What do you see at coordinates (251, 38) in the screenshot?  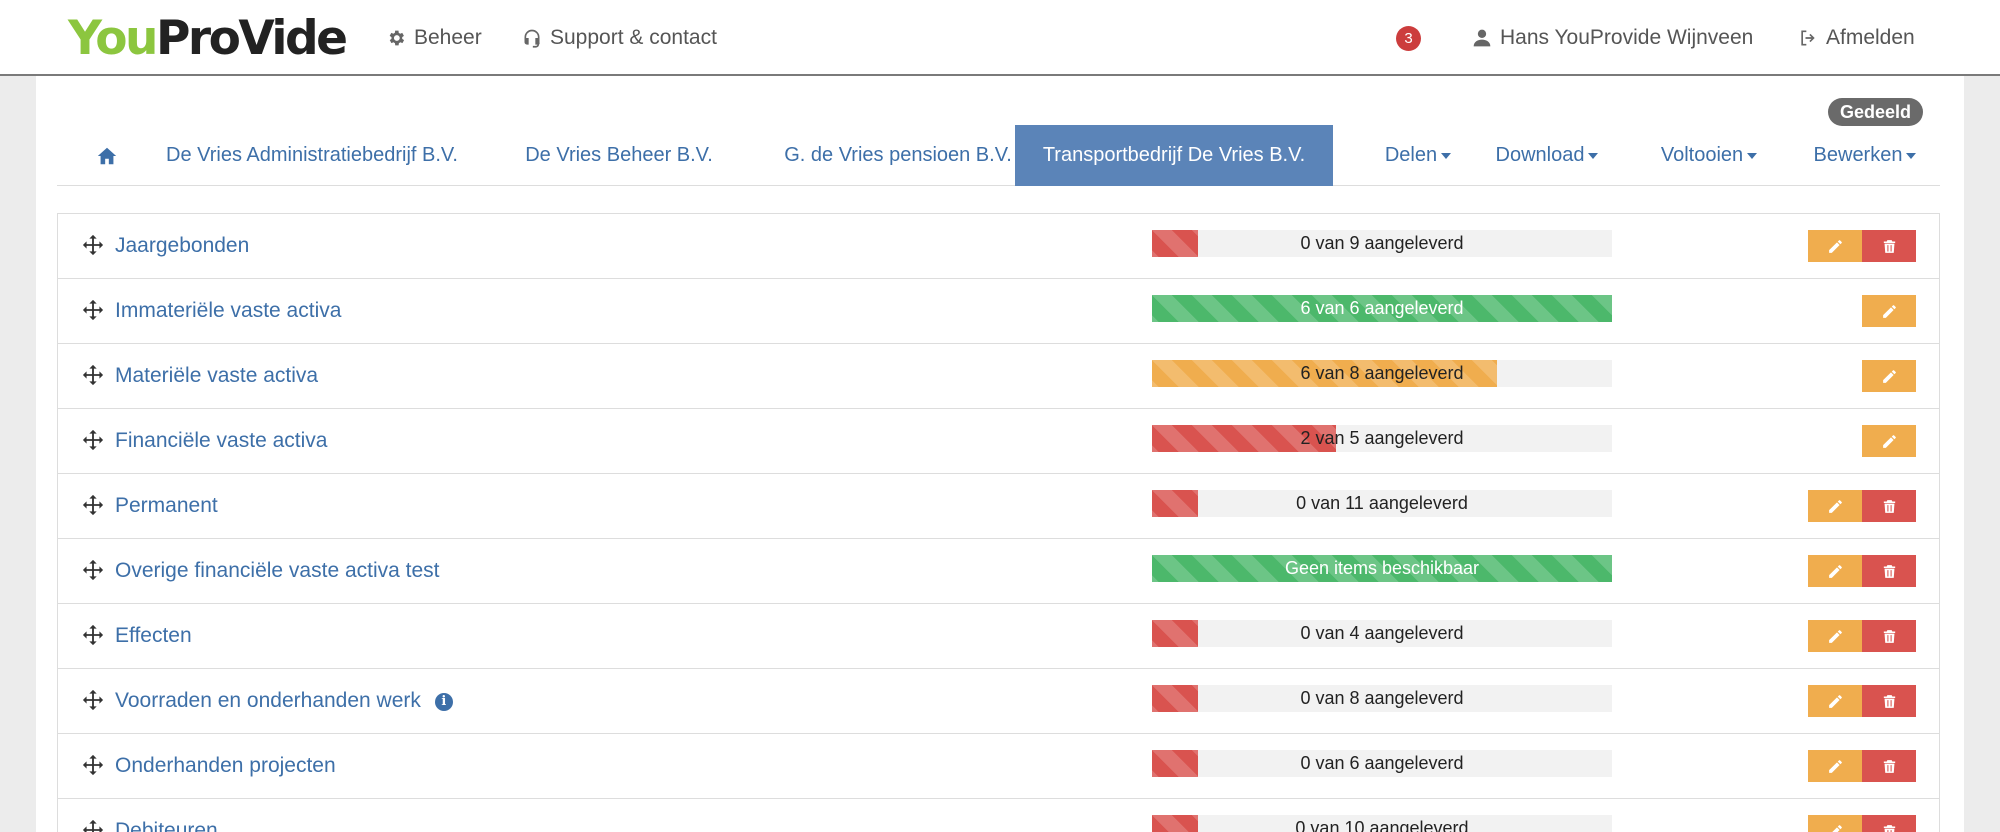 I see `logo-provide: ProVide` at bounding box center [251, 38].